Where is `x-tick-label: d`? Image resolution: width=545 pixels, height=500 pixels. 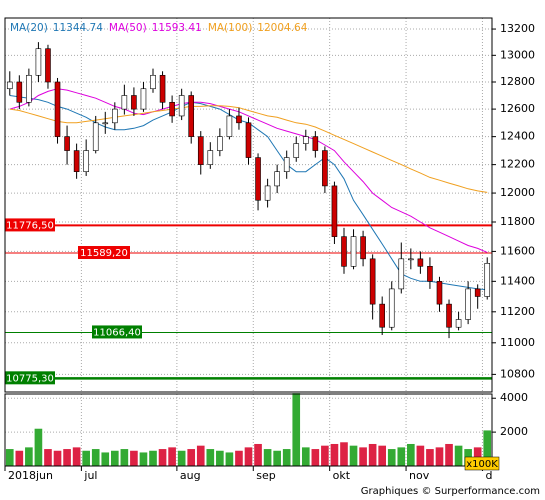 x-tick-label: d is located at coordinates (488, 475).